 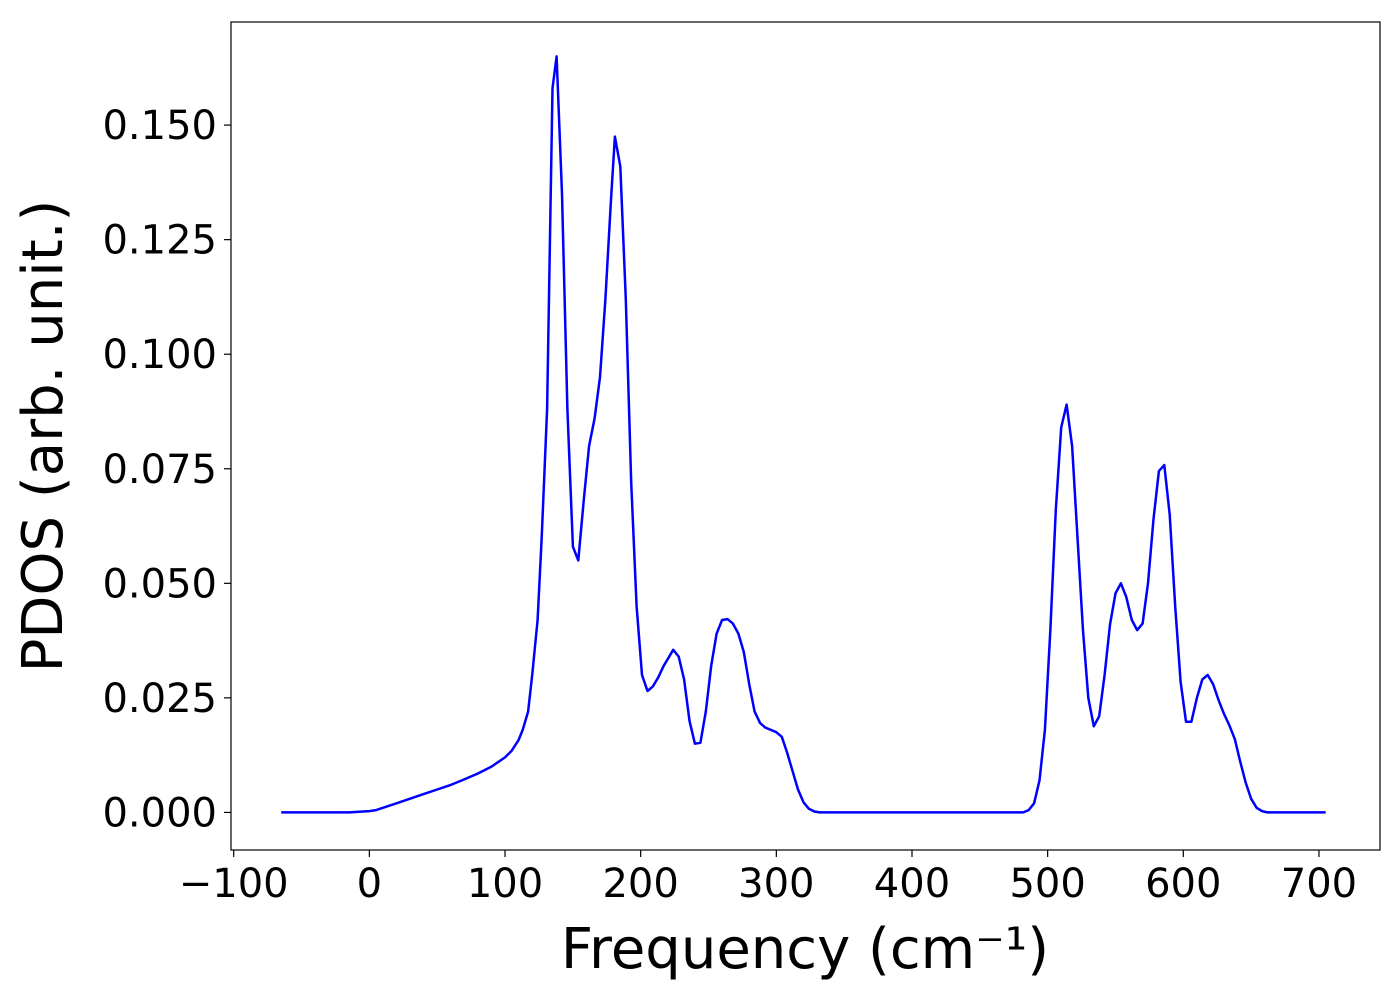 What do you see at coordinates (776, 884) in the screenshot?
I see `x-tick-label: 300` at bounding box center [776, 884].